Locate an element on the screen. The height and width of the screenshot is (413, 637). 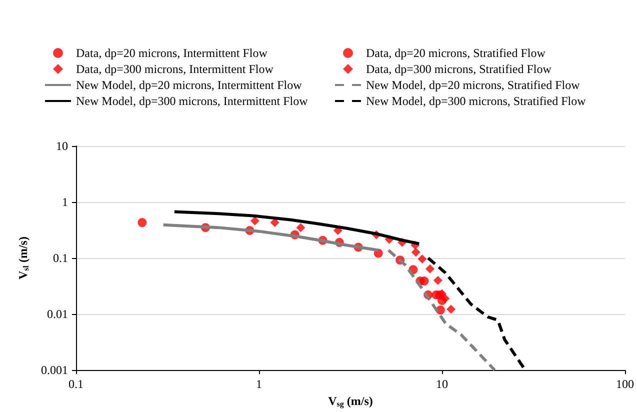
legend-label: New Model, dp=20 microns, Intermittent Flow is located at coordinates (189, 85).